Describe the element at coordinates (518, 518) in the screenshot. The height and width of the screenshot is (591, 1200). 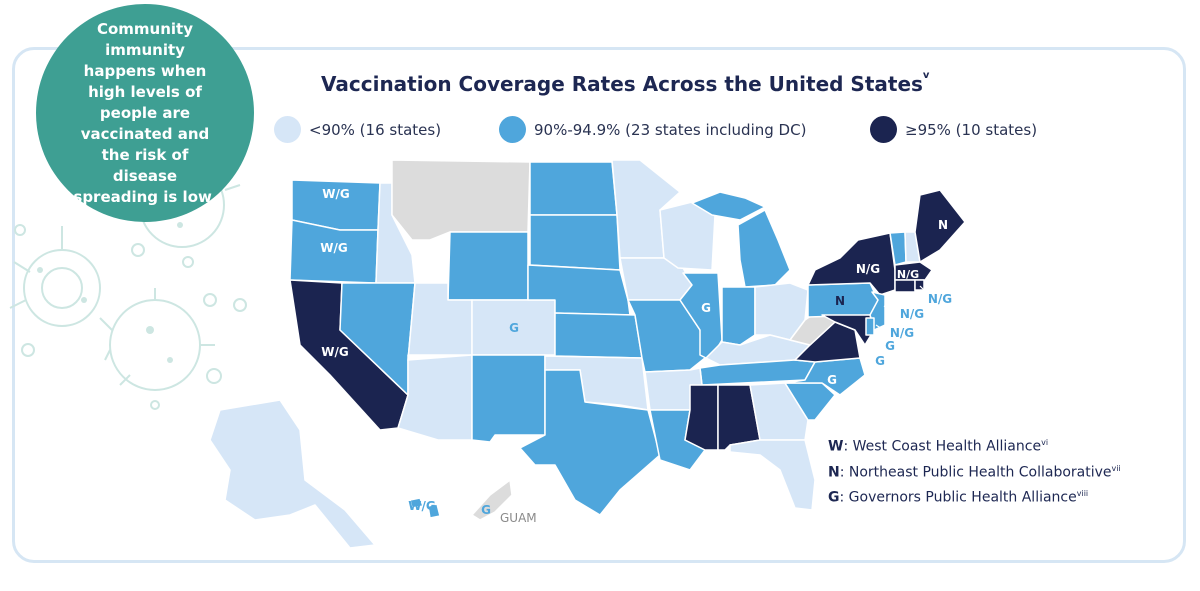
I see `label-guam-name: GUAM` at that location.